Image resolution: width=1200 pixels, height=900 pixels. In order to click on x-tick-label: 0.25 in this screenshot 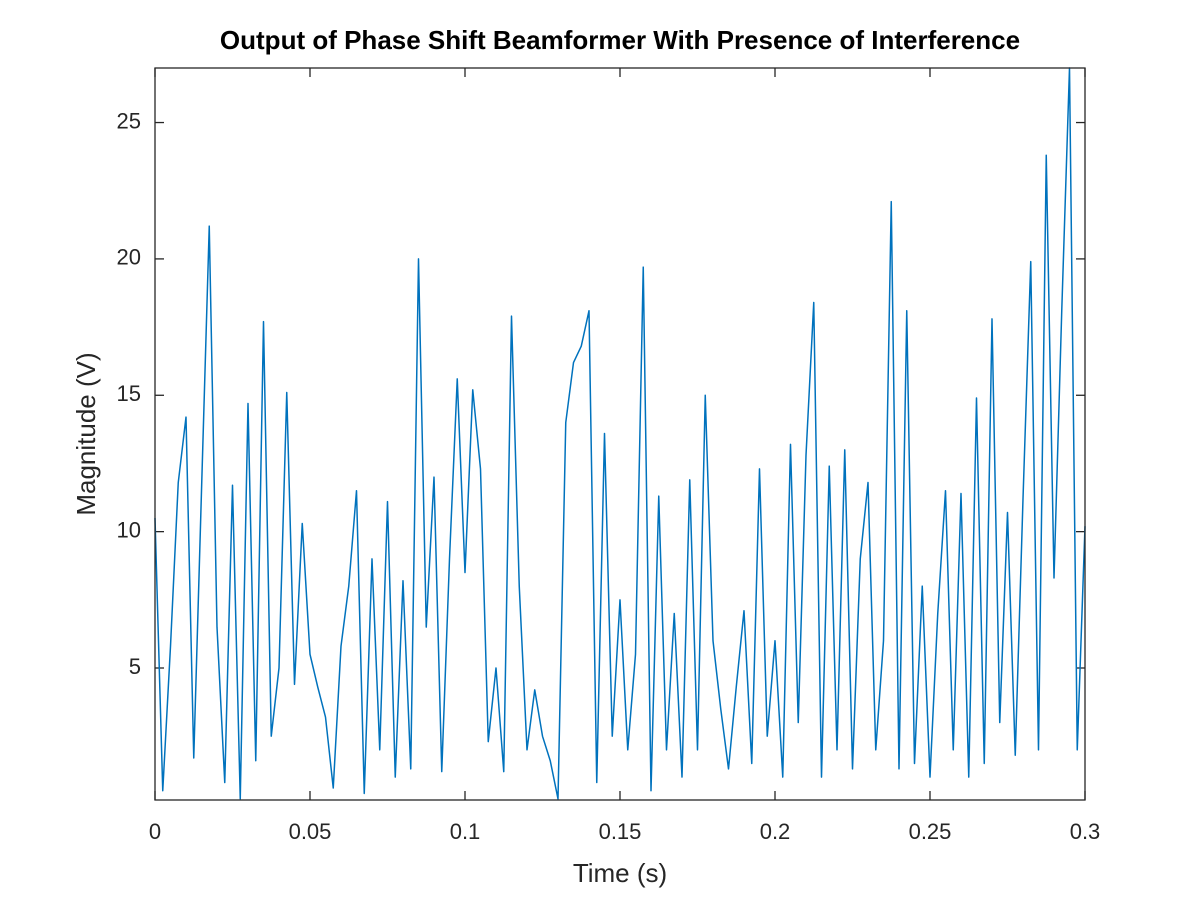, I will do `click(930, 831)`.